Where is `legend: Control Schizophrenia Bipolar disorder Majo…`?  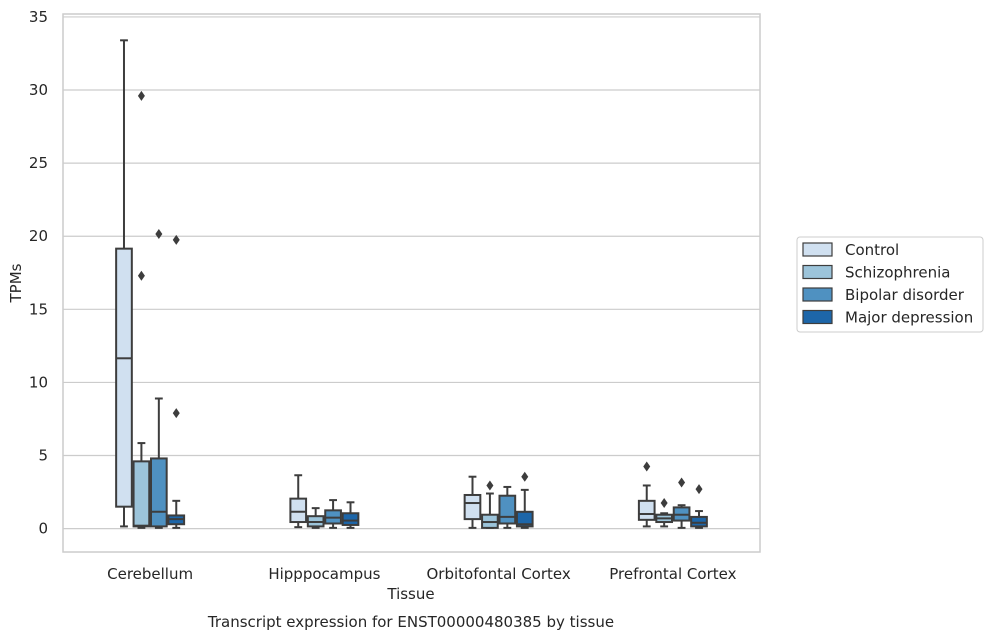
legend: Control Schizophrenia Bipolar disorder Majo… is located at coordinates (890, 284).